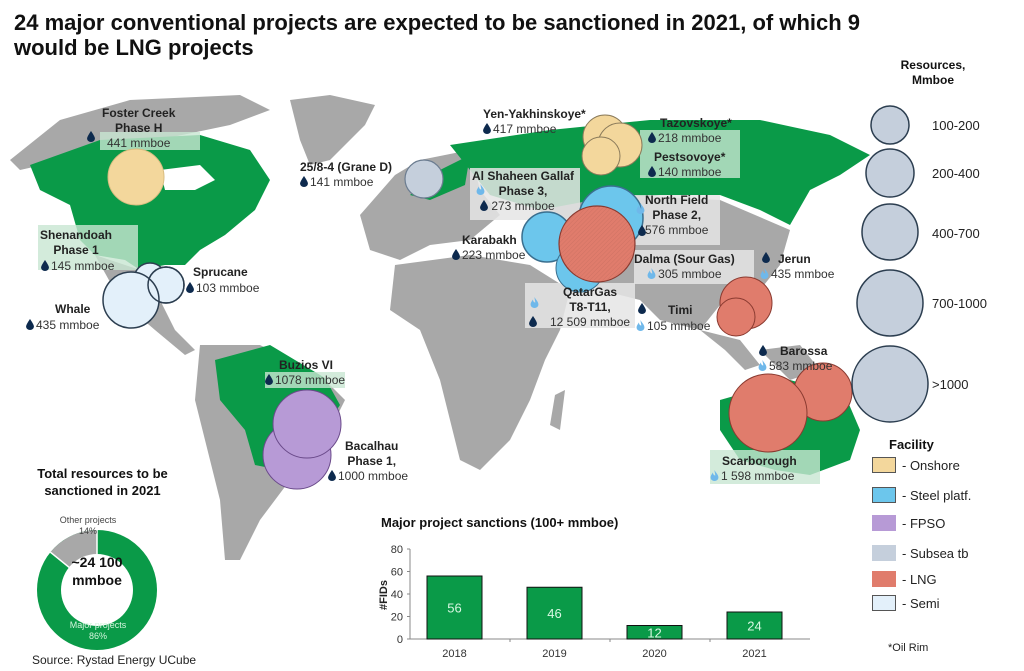 The image size is (1024, 671). I want to click on label-dalma: Dalma (Sour Gas) 305 mmboe, so click(684, 266).